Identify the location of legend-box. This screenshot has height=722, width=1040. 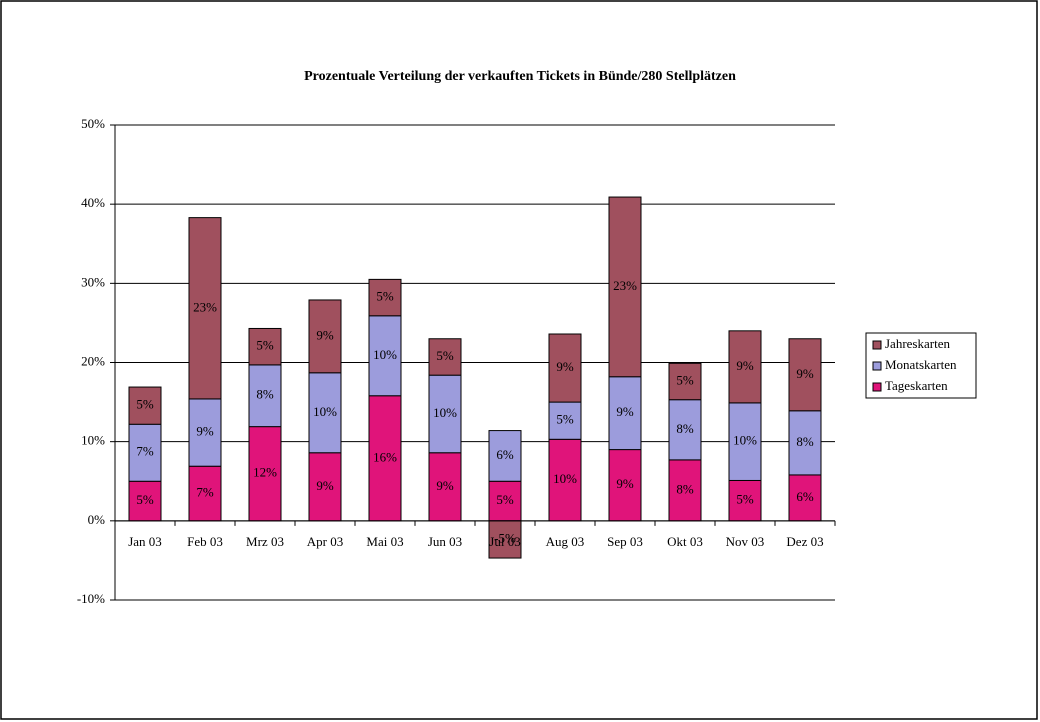
(921, 365).